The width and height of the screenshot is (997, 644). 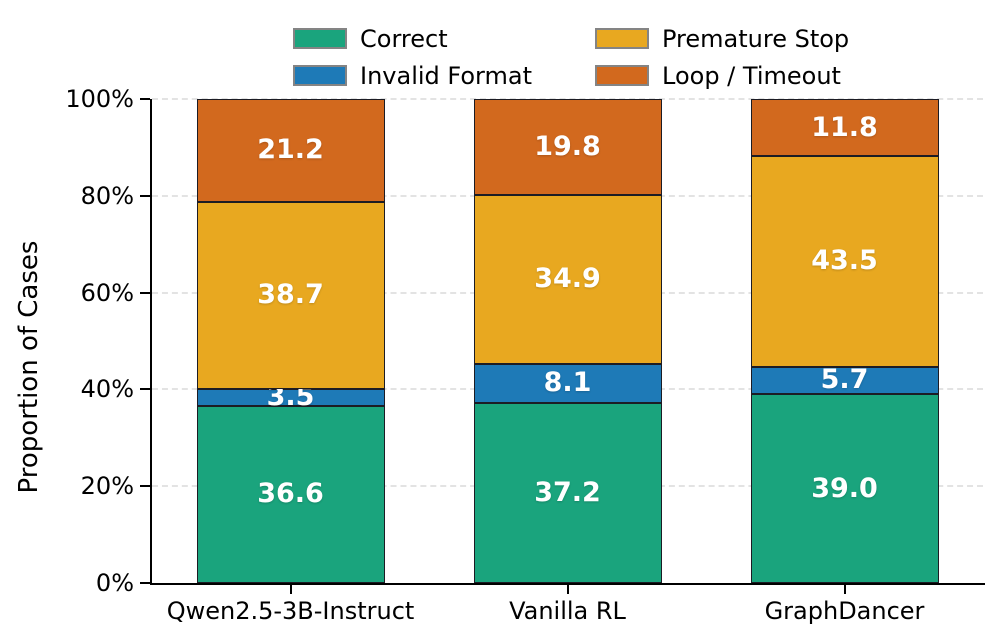 I want to click on bar-segment-Invalid Format: 8.1, so click(x=567, y=383).